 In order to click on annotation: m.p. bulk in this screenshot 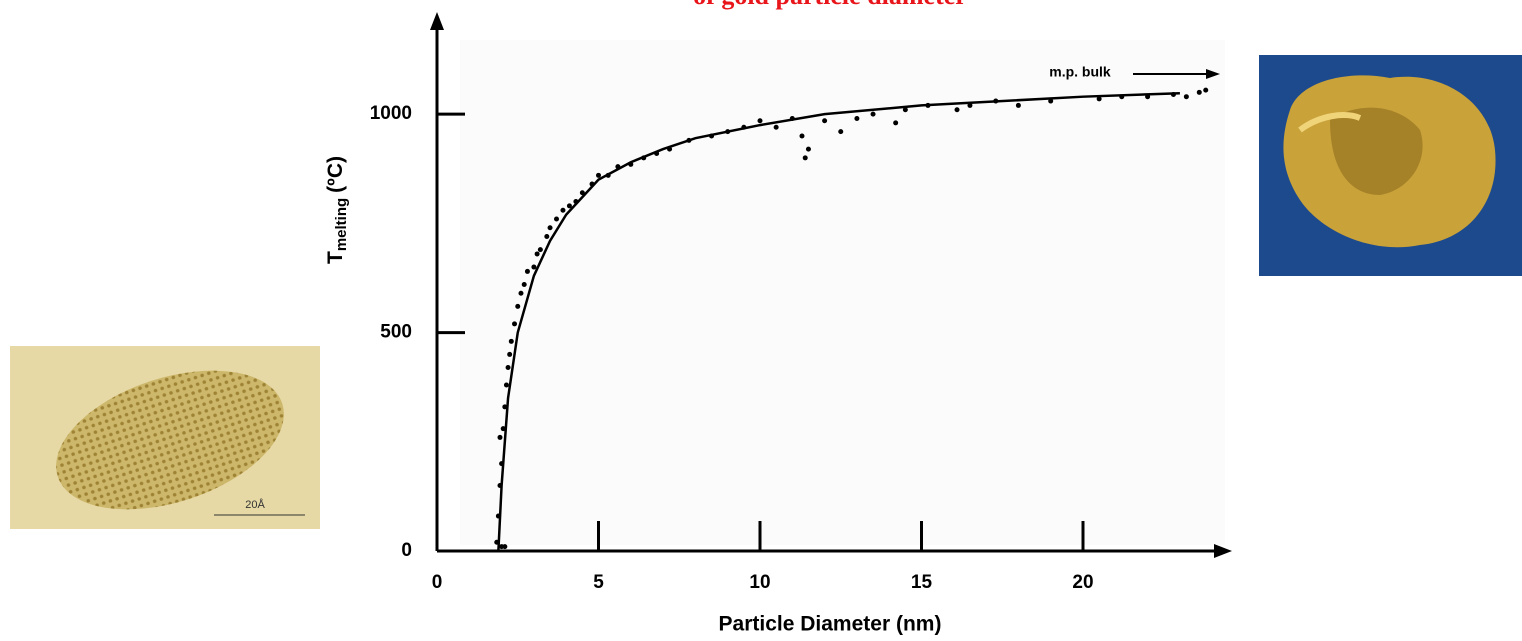, I will do `click(1080, 72)`.